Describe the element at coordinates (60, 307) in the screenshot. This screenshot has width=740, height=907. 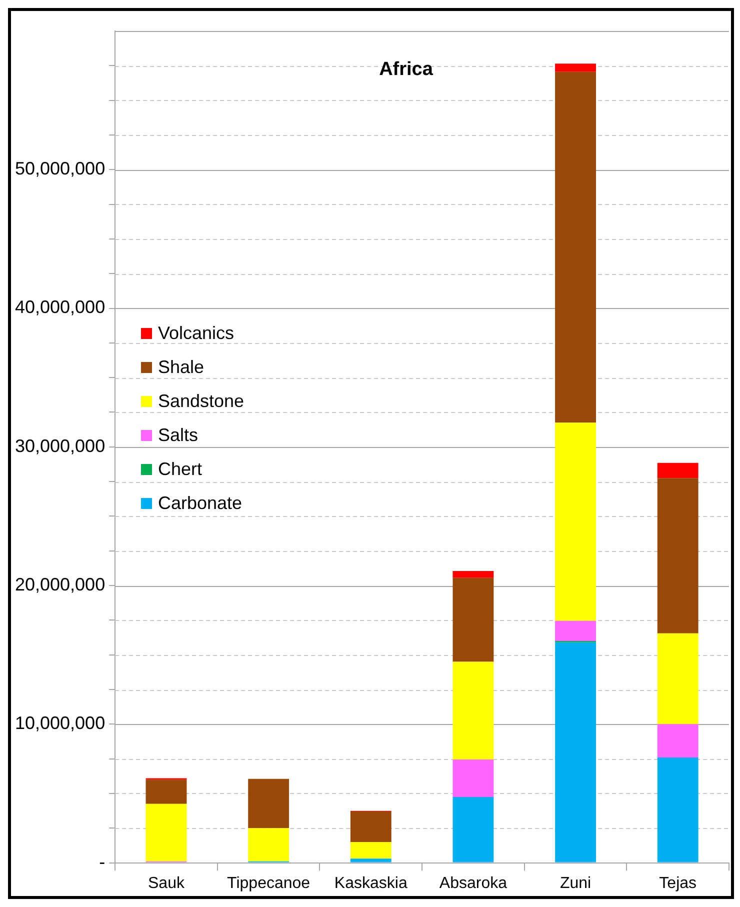
I see `y-tick-label: 40,000,000` at that location.